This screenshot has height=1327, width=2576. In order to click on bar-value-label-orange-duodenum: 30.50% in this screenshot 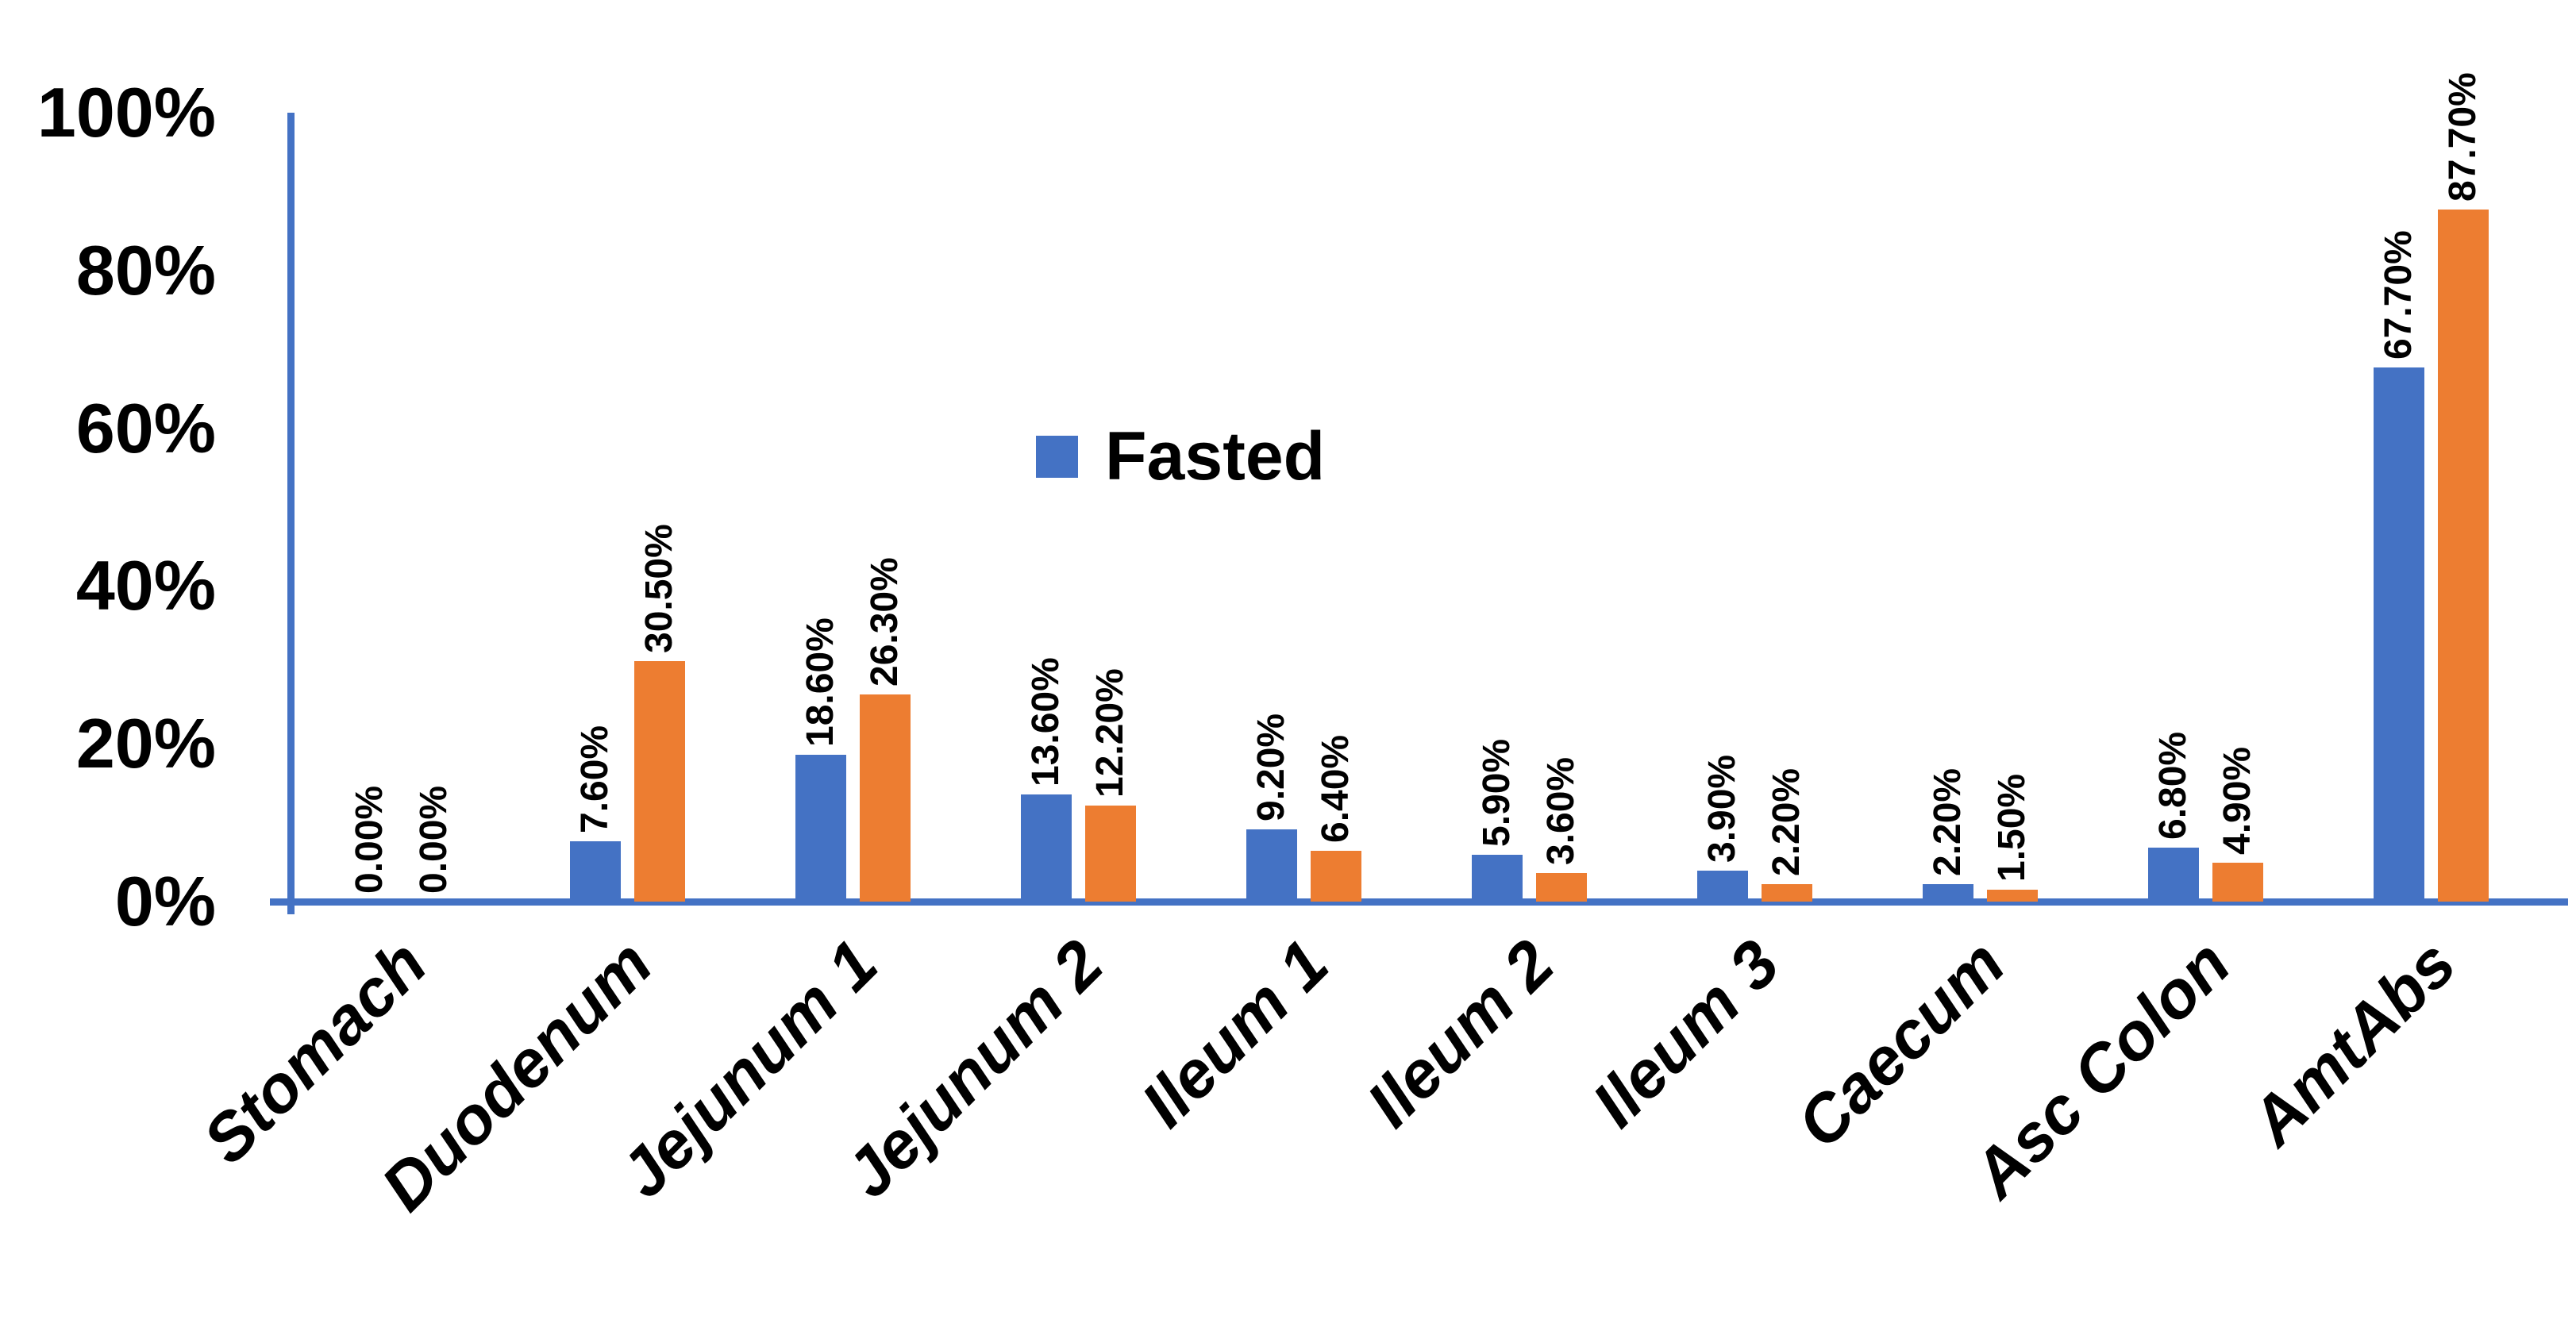, I will do `click(659, 589)`.